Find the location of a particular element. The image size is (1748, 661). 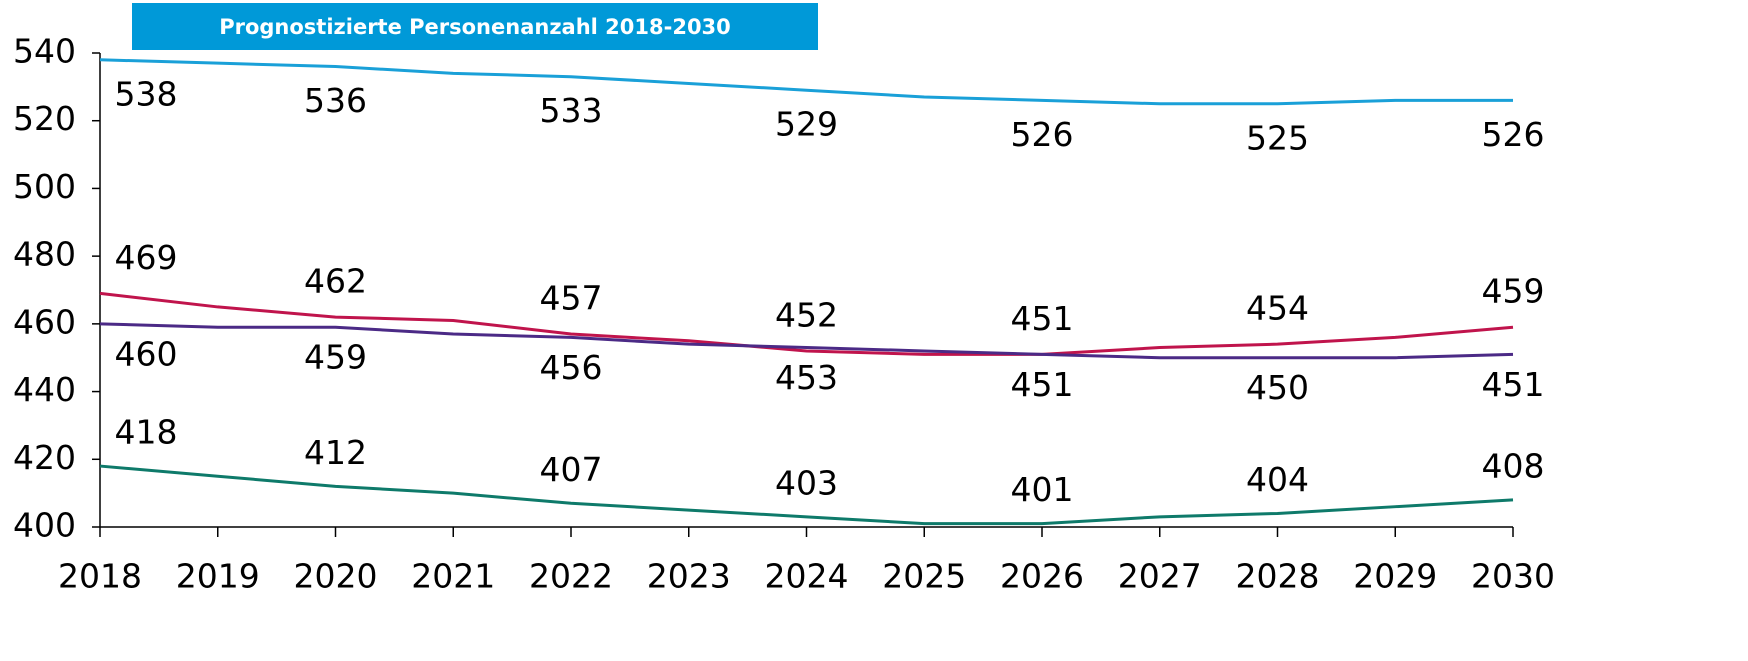

chart-title: Prognostizierte Personenanzahl 2018-2030 is located at coordinates (475, 27).